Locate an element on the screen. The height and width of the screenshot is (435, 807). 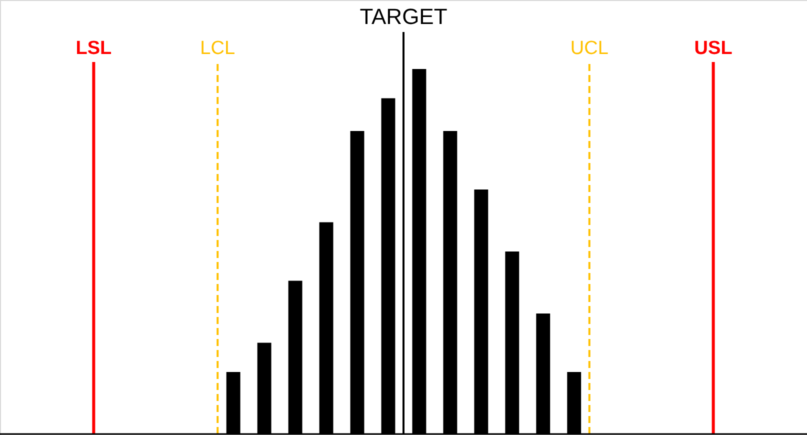
x-tick-label: USL is located at coordinates (713, 48).